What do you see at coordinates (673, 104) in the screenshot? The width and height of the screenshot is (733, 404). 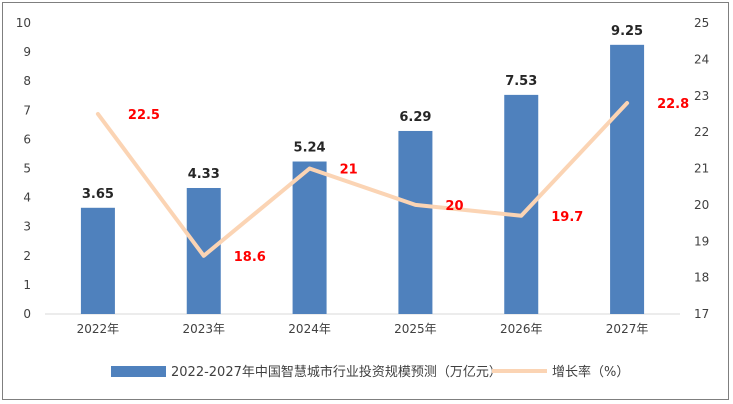 I see `line-value-label: 22.8` at bounding box center [673, 104].